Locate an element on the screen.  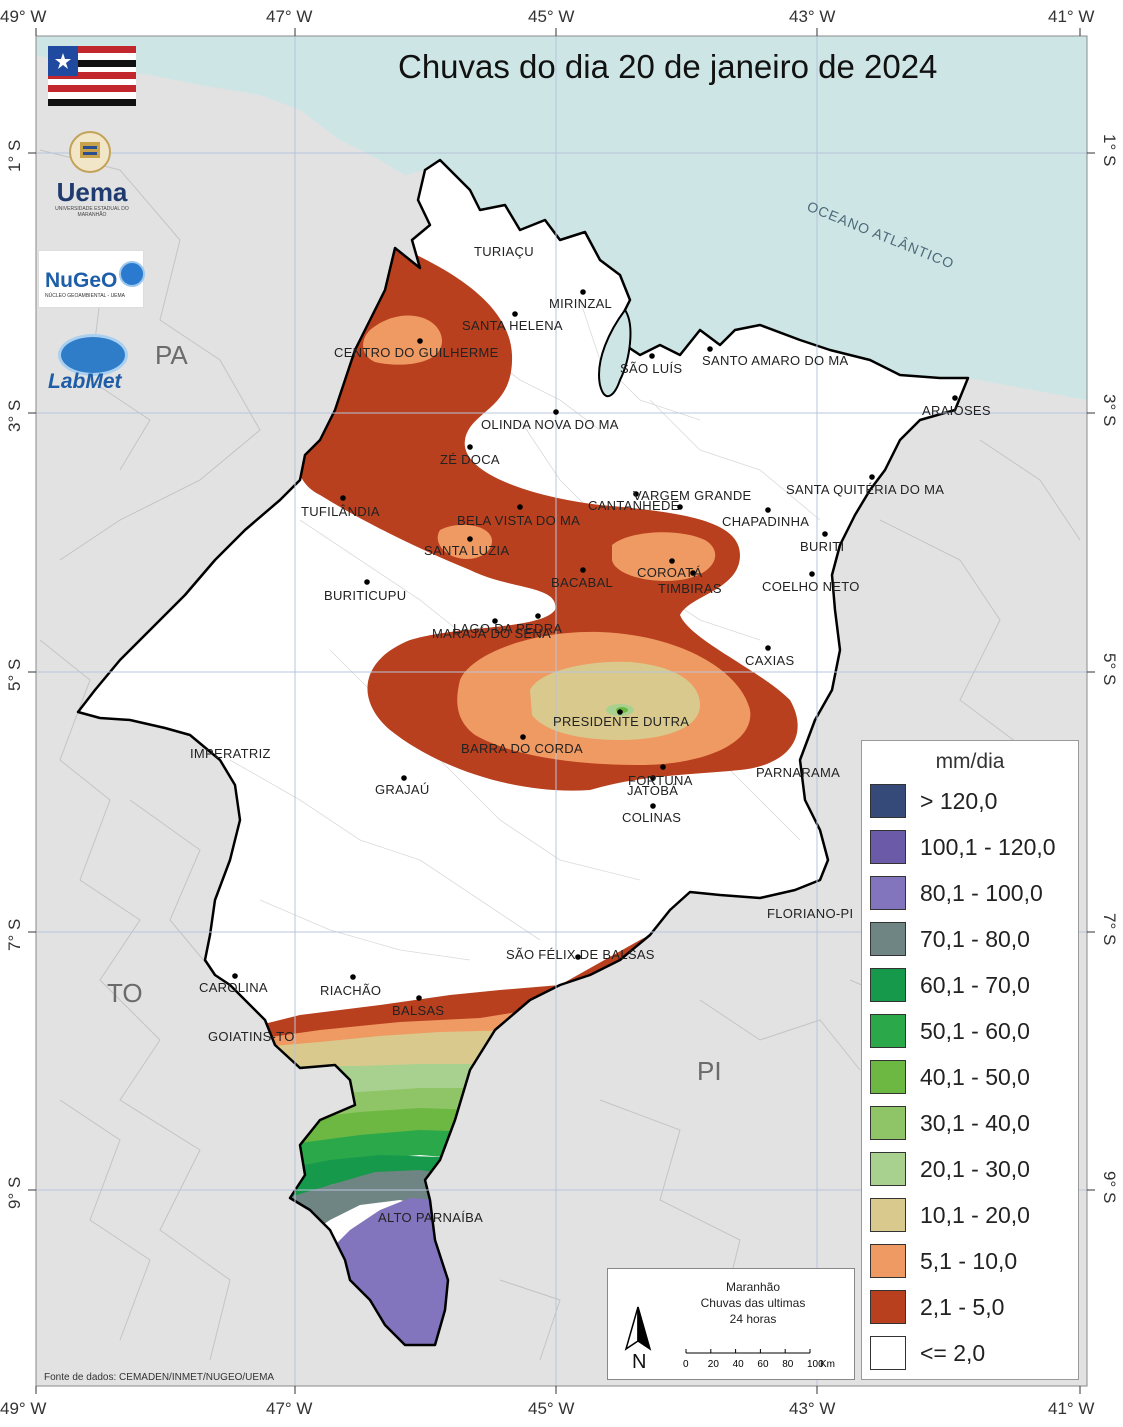
city-label: FLORIANO-PI is located at coordinates (810, 913).